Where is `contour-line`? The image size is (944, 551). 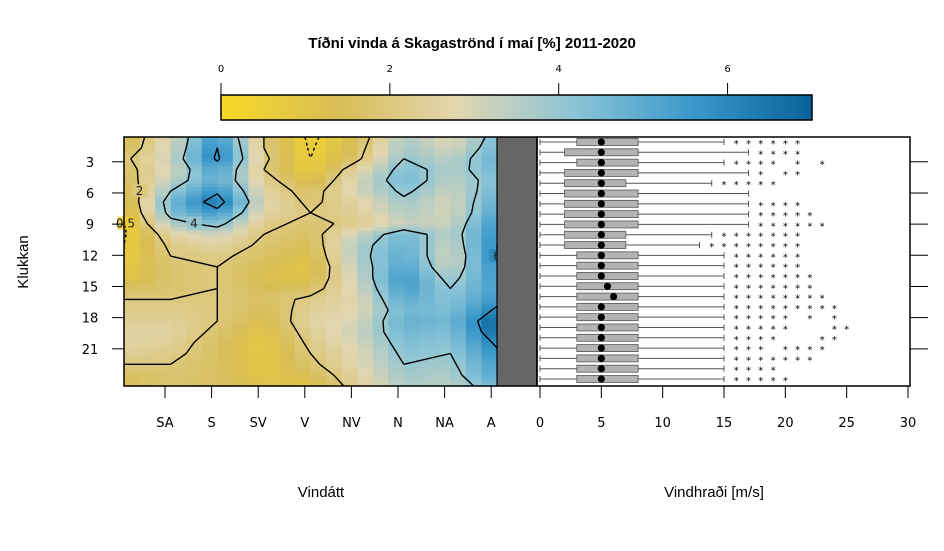
contour-line is located at coordinates (247, 261).